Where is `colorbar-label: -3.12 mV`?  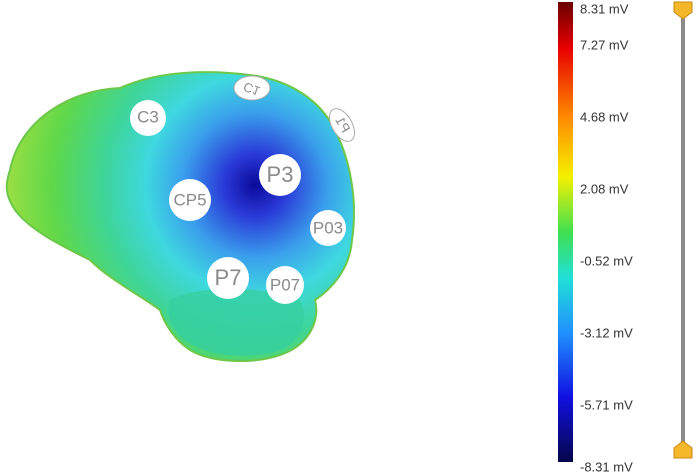
colorbar-label: -3.12 mV is located at coordinates (606, 332).